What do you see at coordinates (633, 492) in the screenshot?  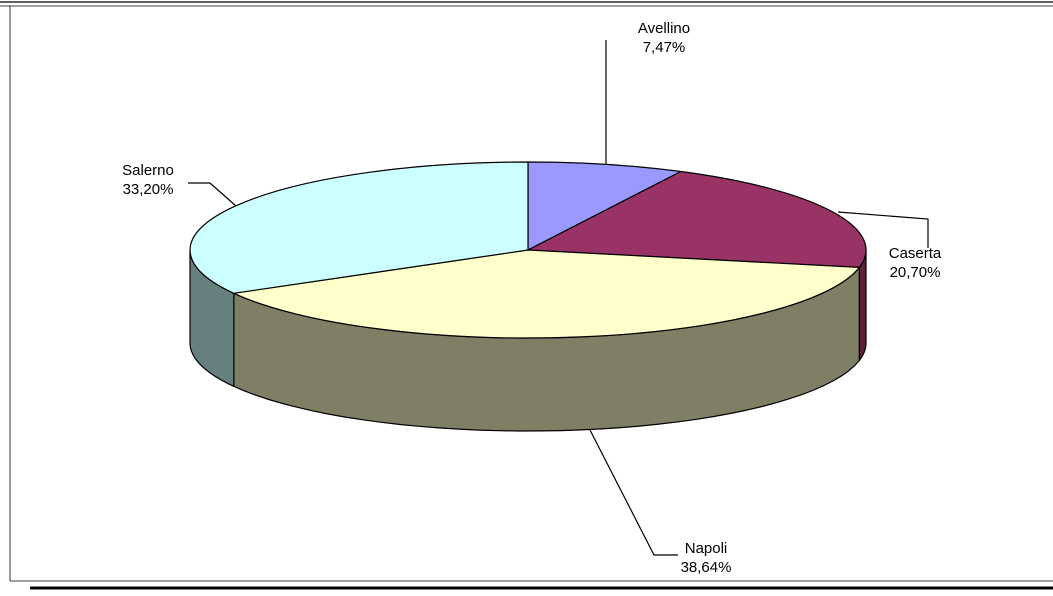 I see `leader-line-napoli` at bounding box center [633, 492].